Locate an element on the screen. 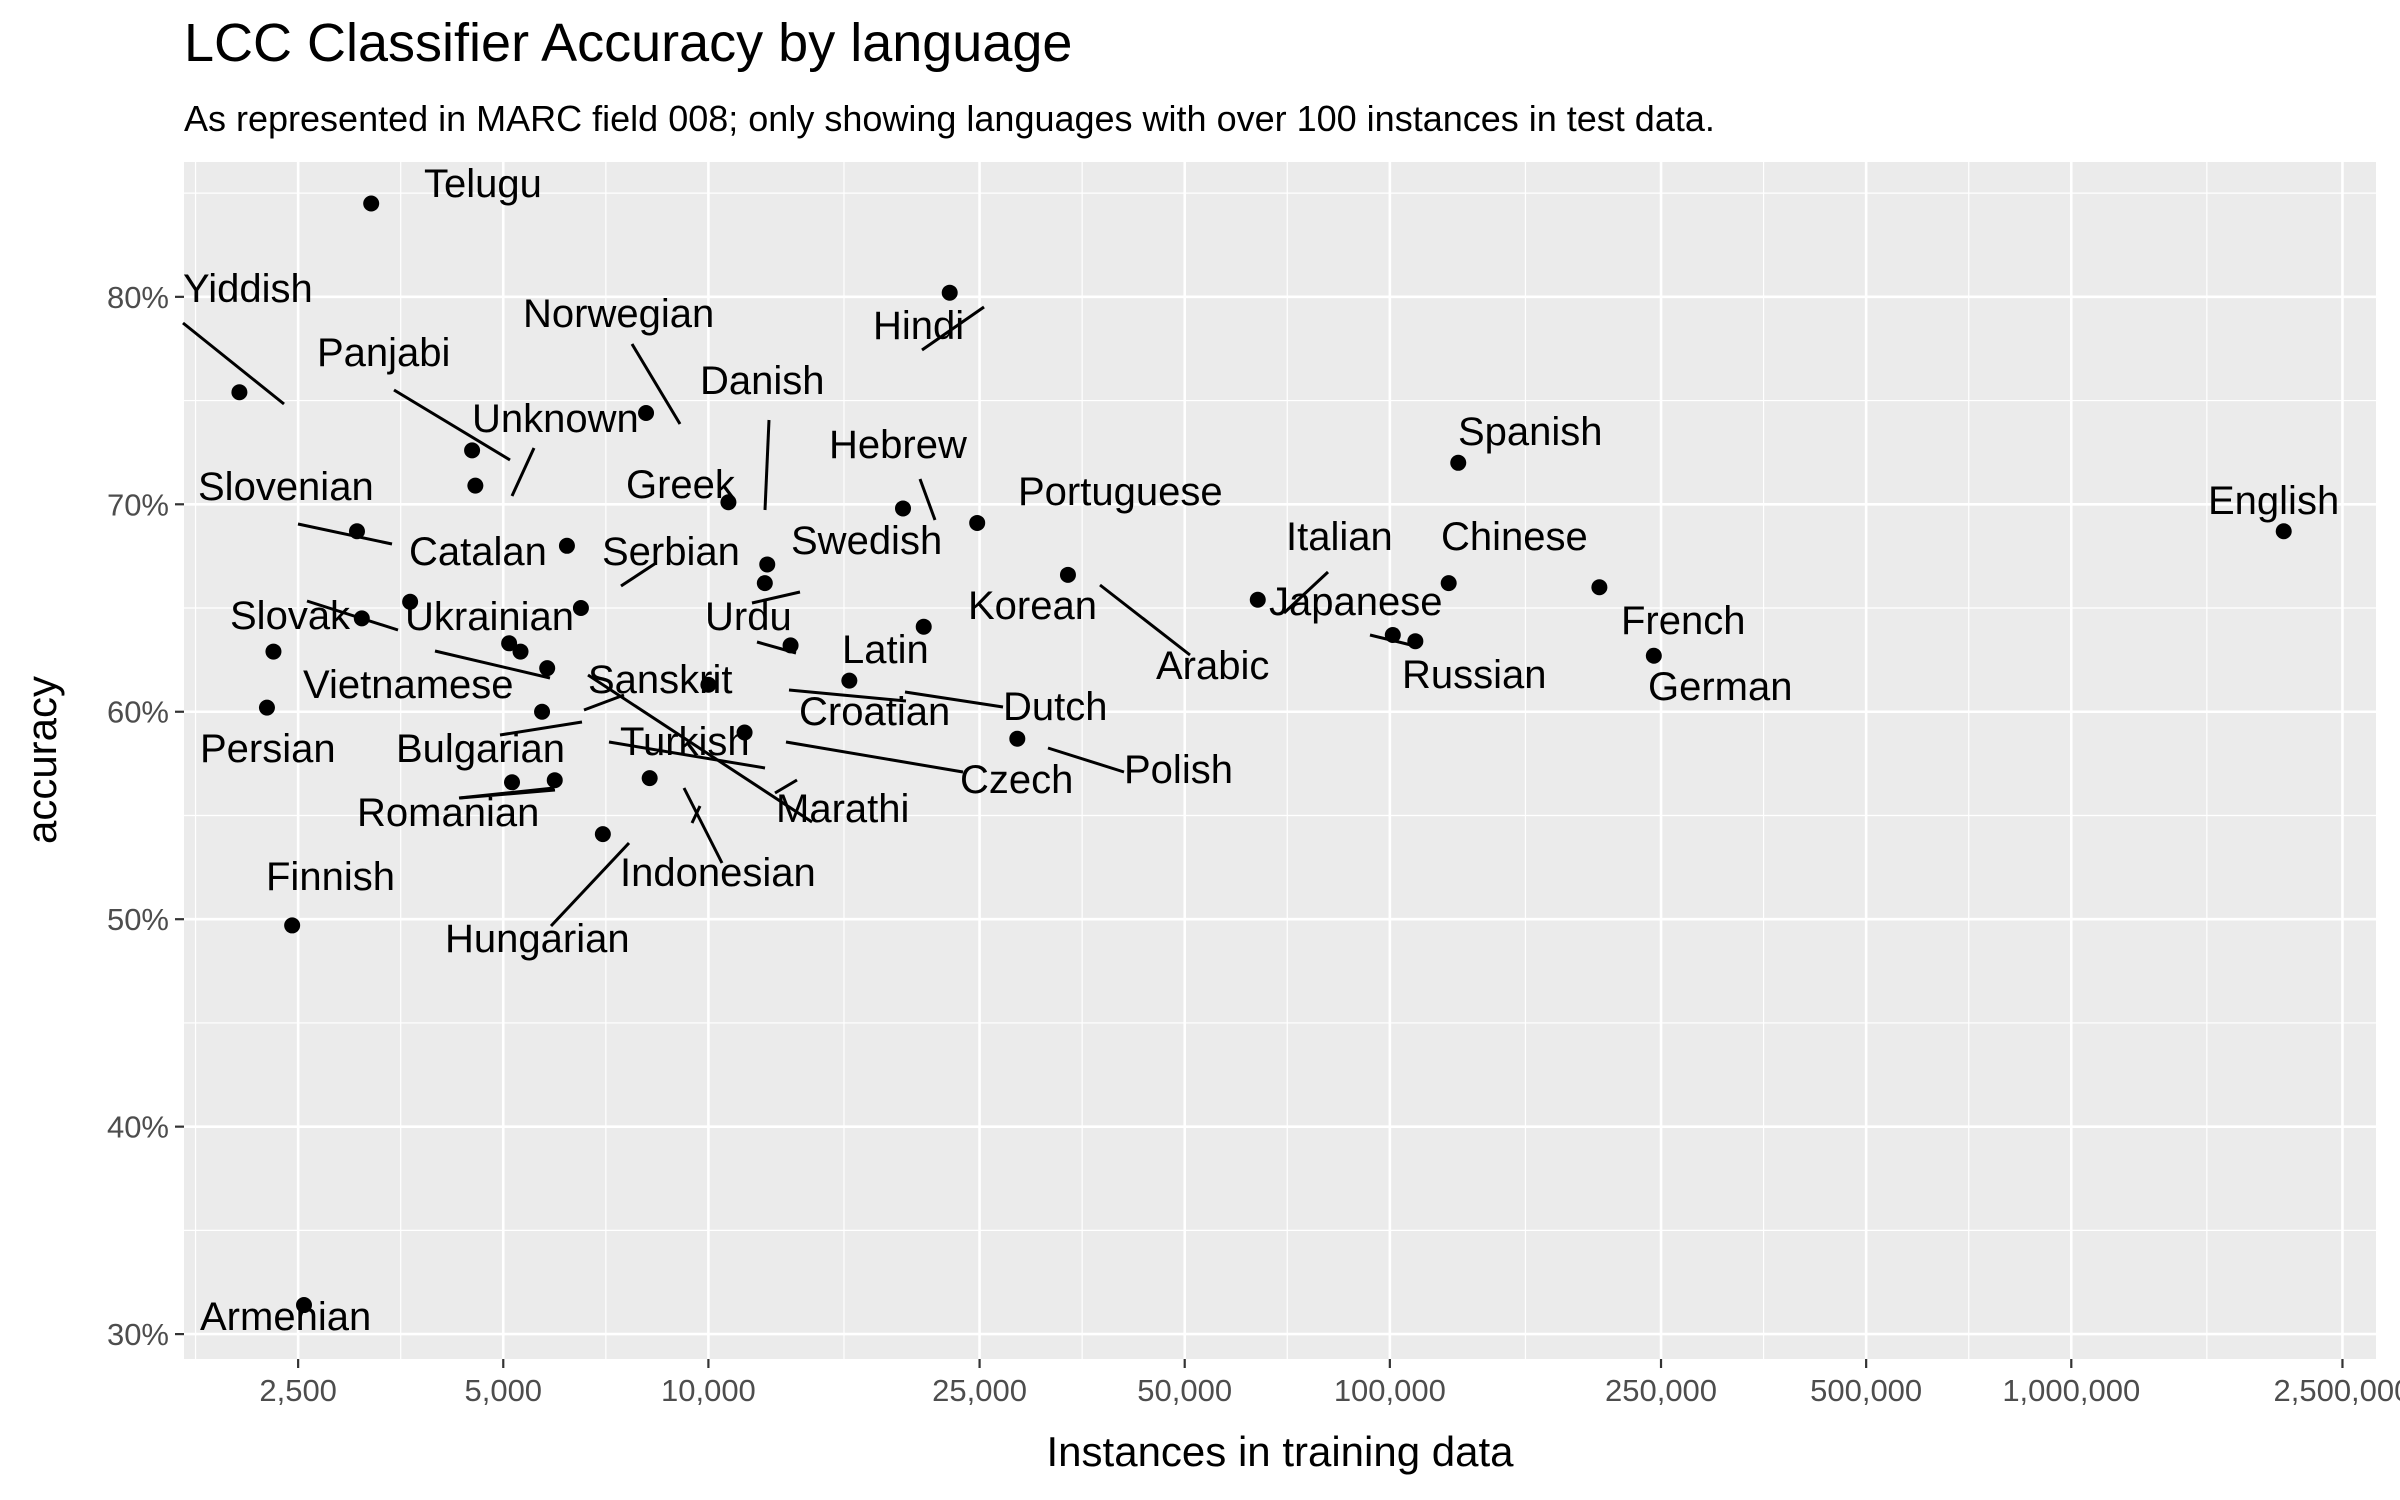  y-axis-title: accuracy is located at coordinates (41, 760).